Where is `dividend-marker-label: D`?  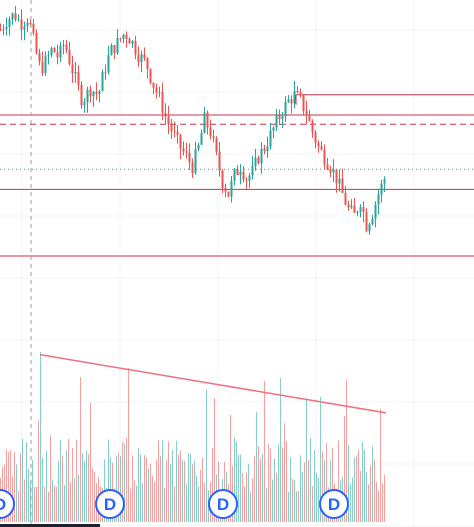 dividend-marker-label: D is located at coordinates (110, 504).